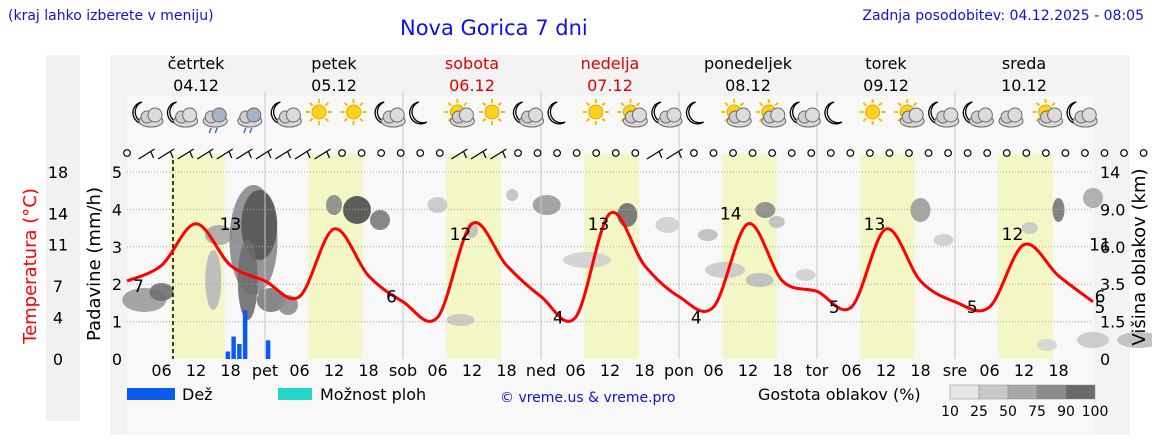 The height and width of the screenshot is (443, 1152). Describe the element at coordinates (610, 85) in the screenshot. I see `day-date: 07.12` at that location.